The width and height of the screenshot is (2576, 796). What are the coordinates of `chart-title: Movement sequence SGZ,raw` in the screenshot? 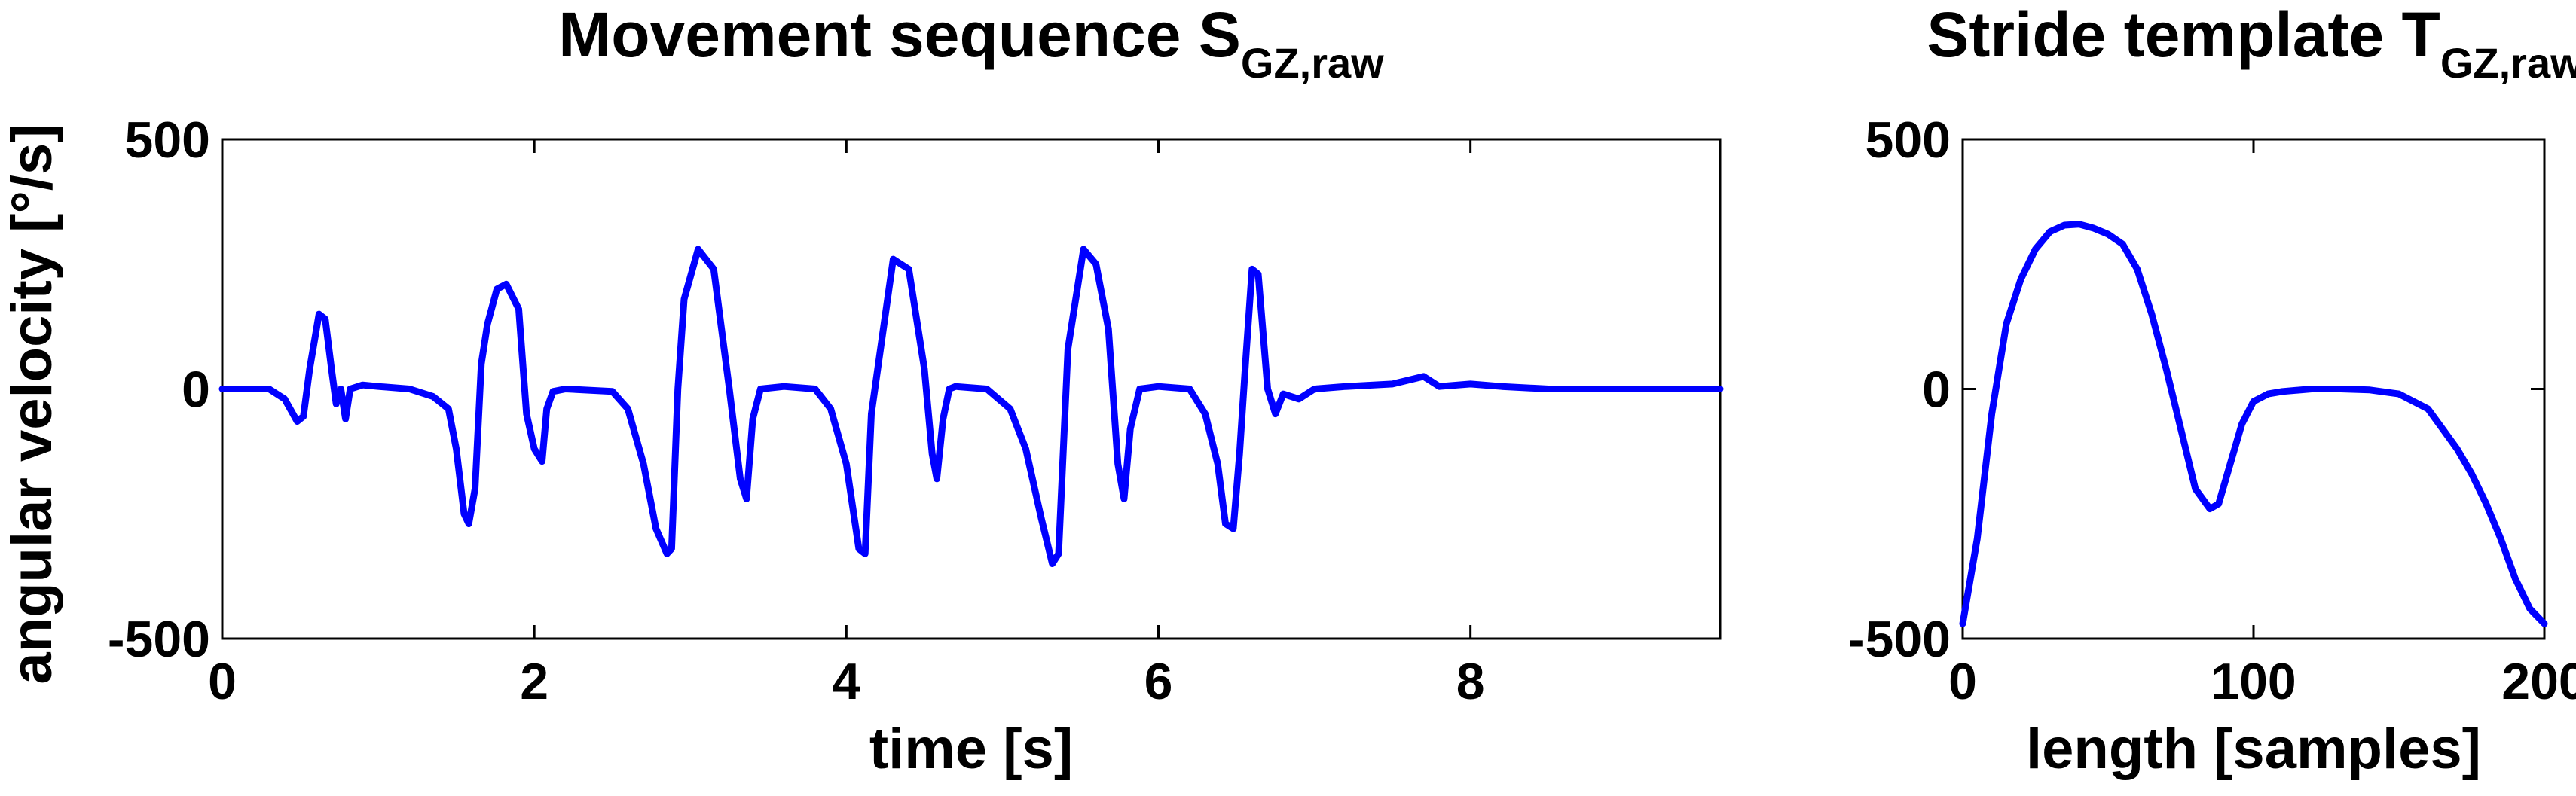 It's located at (971, 43).